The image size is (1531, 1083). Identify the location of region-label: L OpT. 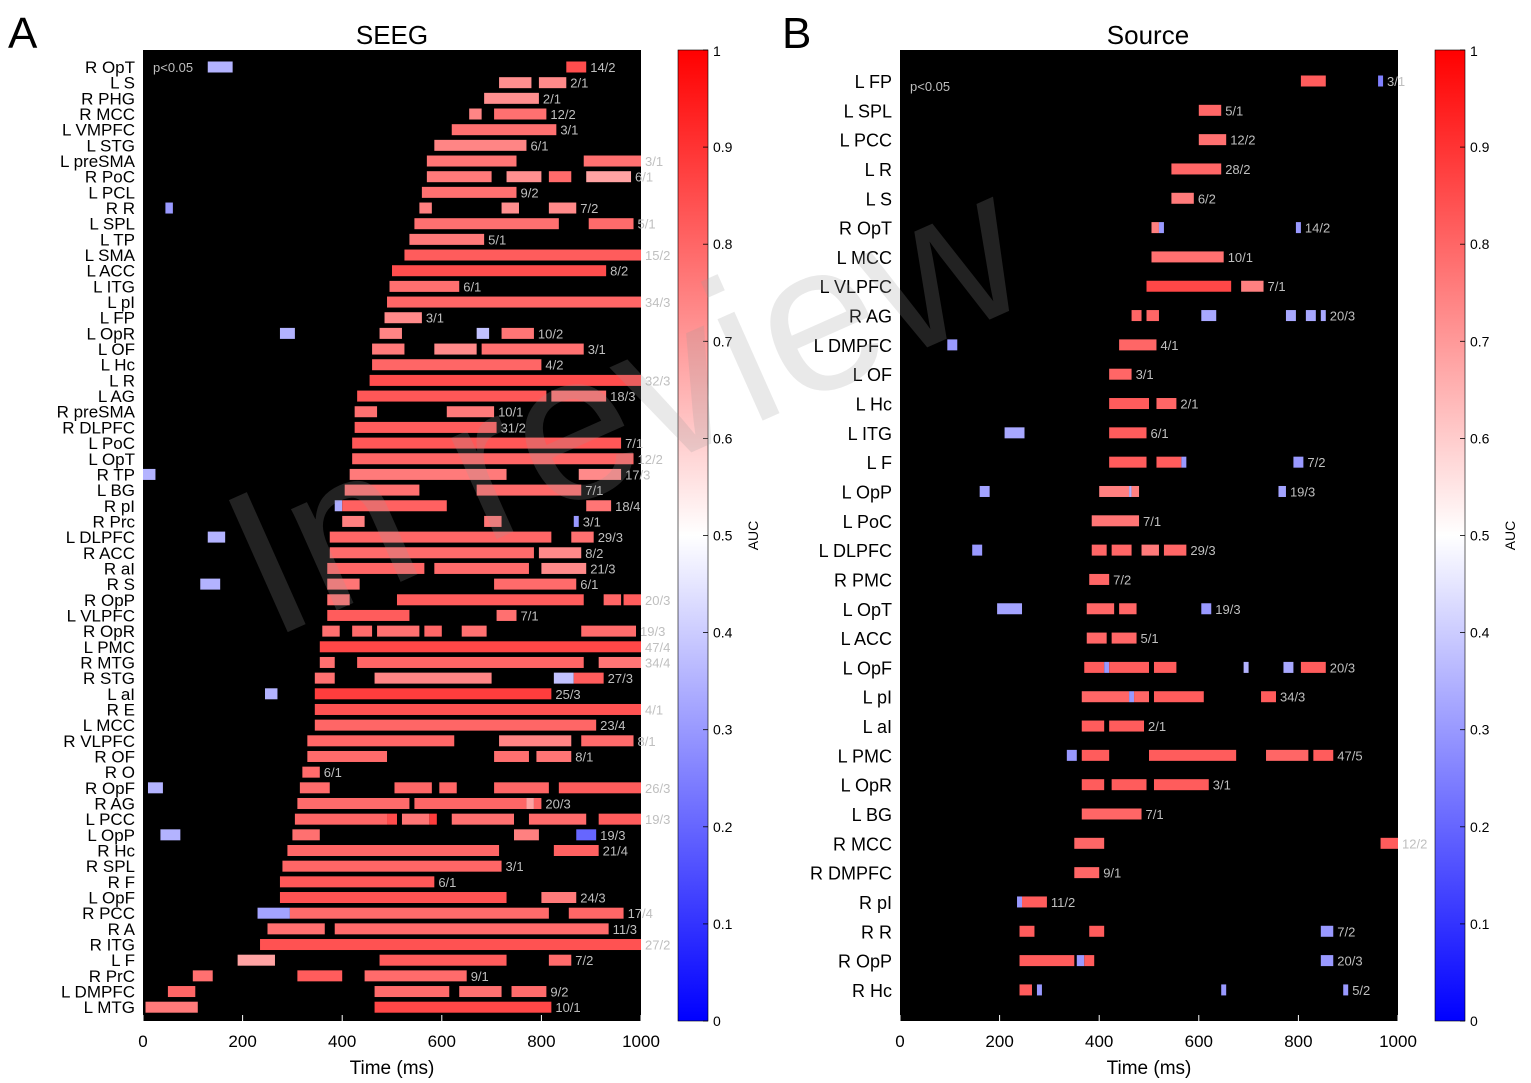
(867, 610).